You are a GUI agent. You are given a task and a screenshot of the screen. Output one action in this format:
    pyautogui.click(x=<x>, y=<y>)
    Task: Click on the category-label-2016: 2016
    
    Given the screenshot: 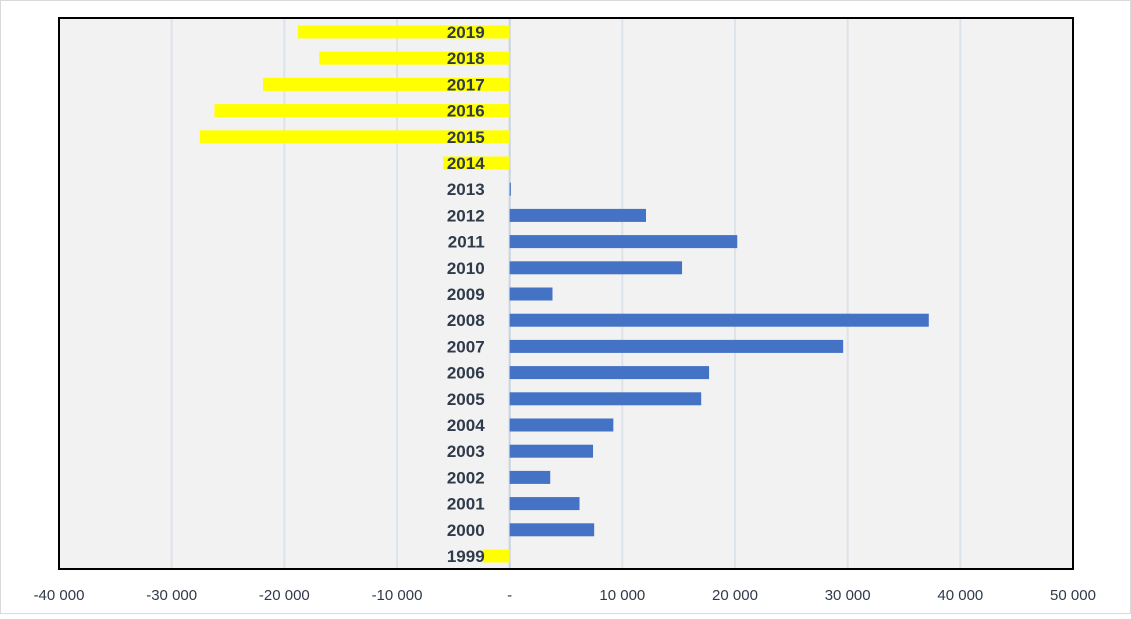 What is the action you would take?
    pyautogui.click(x=466, y=111)
    